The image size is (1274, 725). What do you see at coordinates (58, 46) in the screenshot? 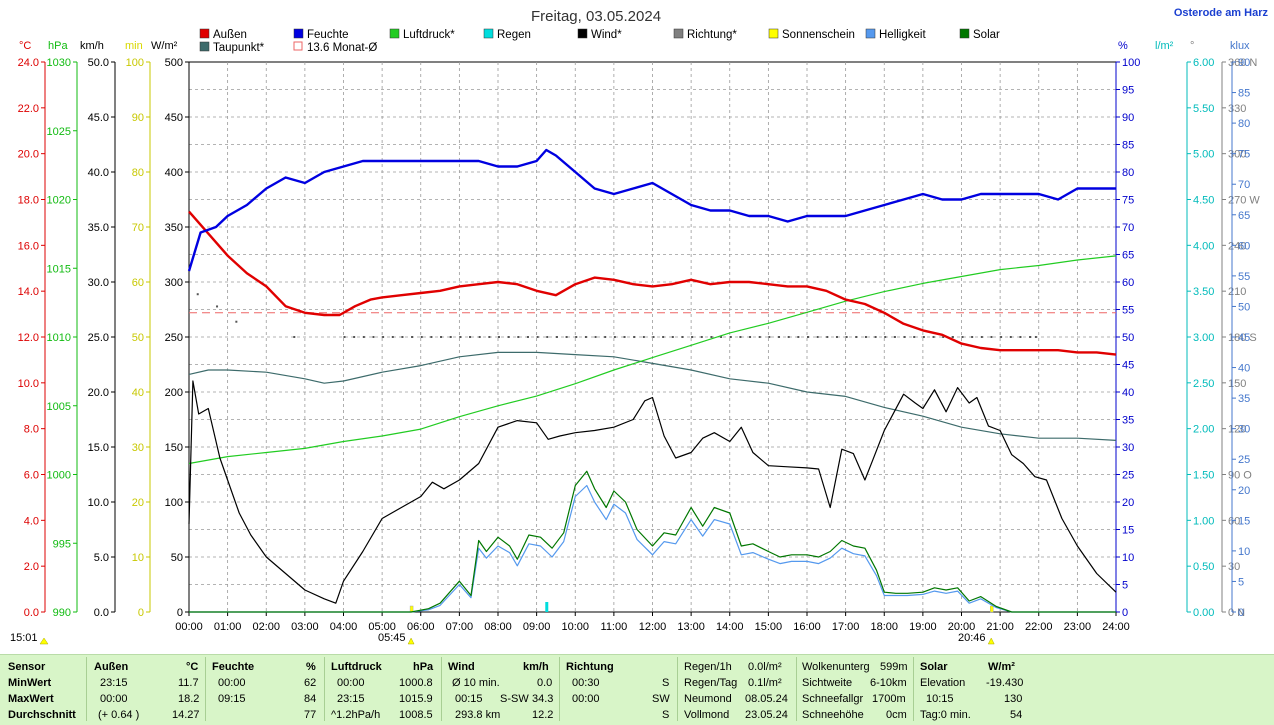
I see `axis-unit-hpa: hPa` at bounding box center [58, 46].